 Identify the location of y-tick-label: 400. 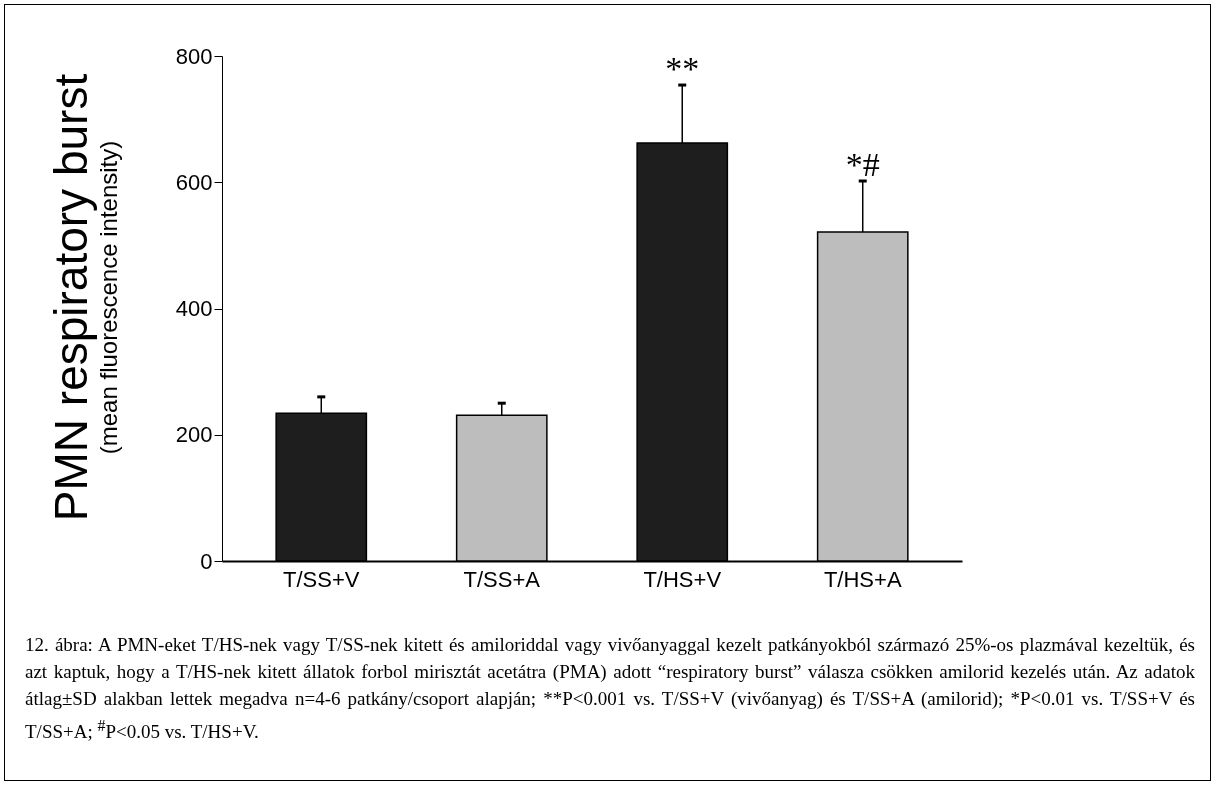
(194, 308).